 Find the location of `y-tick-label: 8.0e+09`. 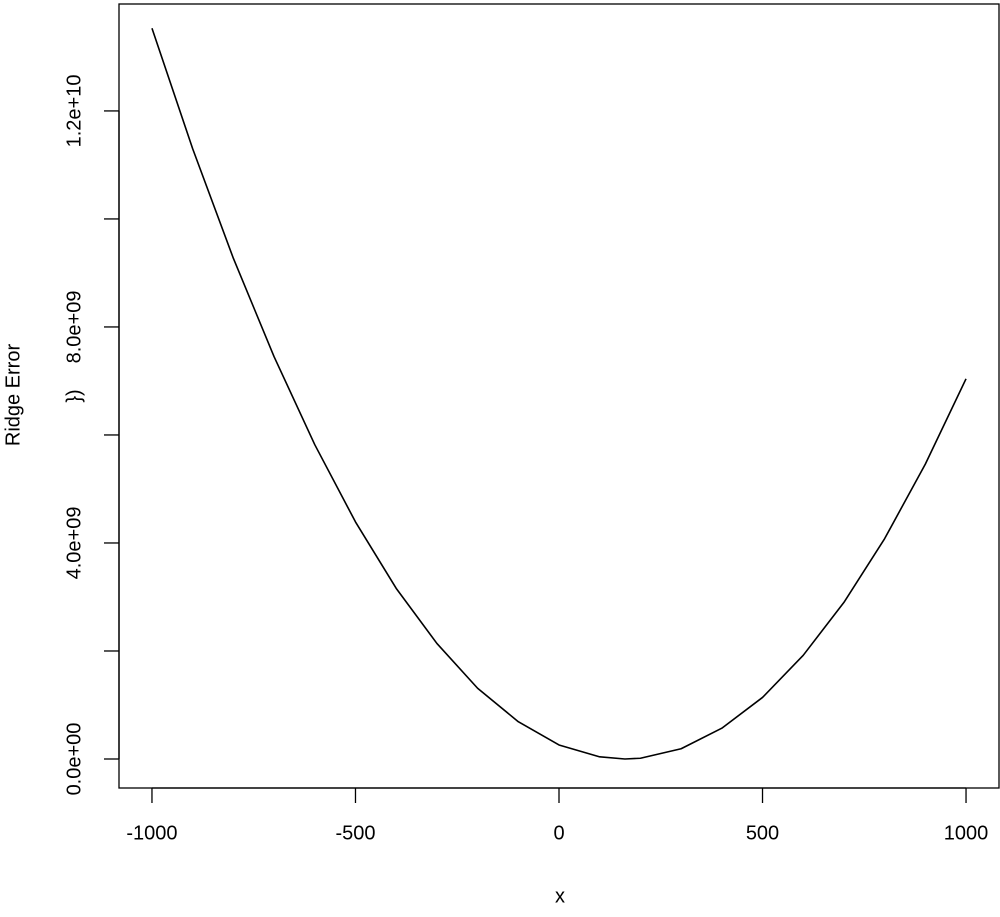

y-tick-label: 8.0e+09 is located at coordinates (74, 327).